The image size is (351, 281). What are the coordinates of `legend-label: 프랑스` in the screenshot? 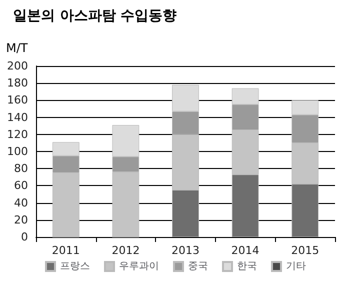 It's located at (75, 266).